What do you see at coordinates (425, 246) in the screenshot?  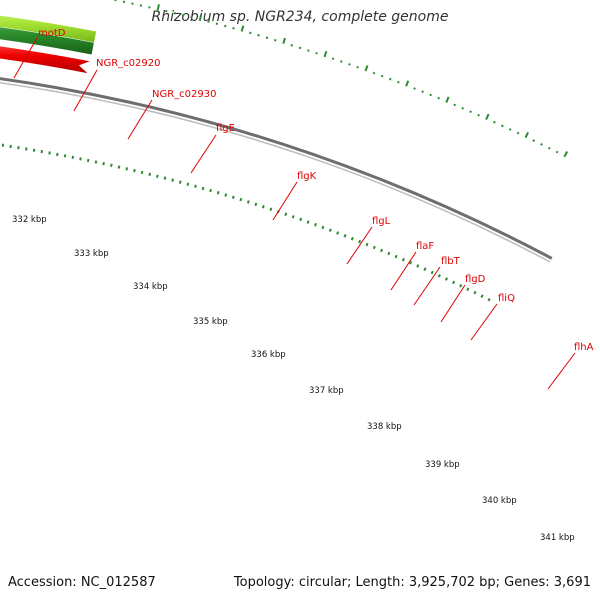 I see `gene-label-flaF: flaF` at bounding box center [425, 246].